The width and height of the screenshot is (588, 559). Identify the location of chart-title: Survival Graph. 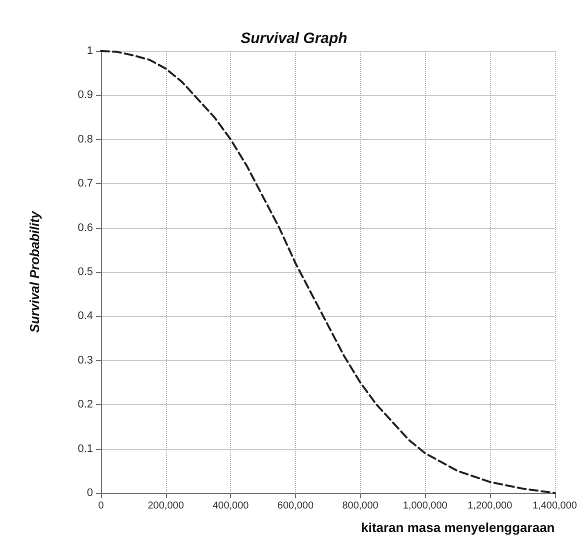
(294, 38).